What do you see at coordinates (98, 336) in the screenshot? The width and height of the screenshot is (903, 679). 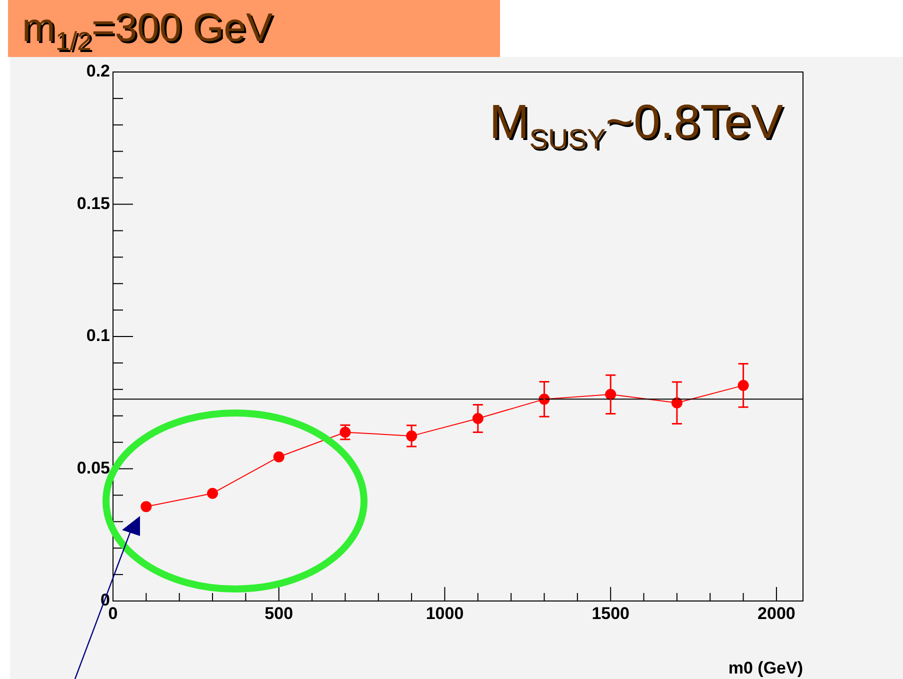 I see `y-tick-label: 0.1` at bounding box center [98, 336].